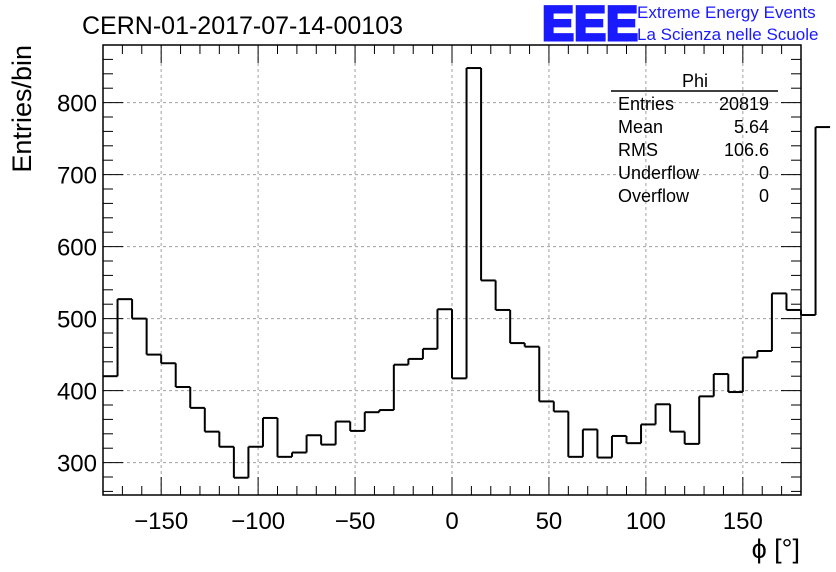 The image size is (836, 572). What do you see at coordinates (258, 521) in the screenshot?
I see `x-tick-label: −100` at bounding box center [258, 521].